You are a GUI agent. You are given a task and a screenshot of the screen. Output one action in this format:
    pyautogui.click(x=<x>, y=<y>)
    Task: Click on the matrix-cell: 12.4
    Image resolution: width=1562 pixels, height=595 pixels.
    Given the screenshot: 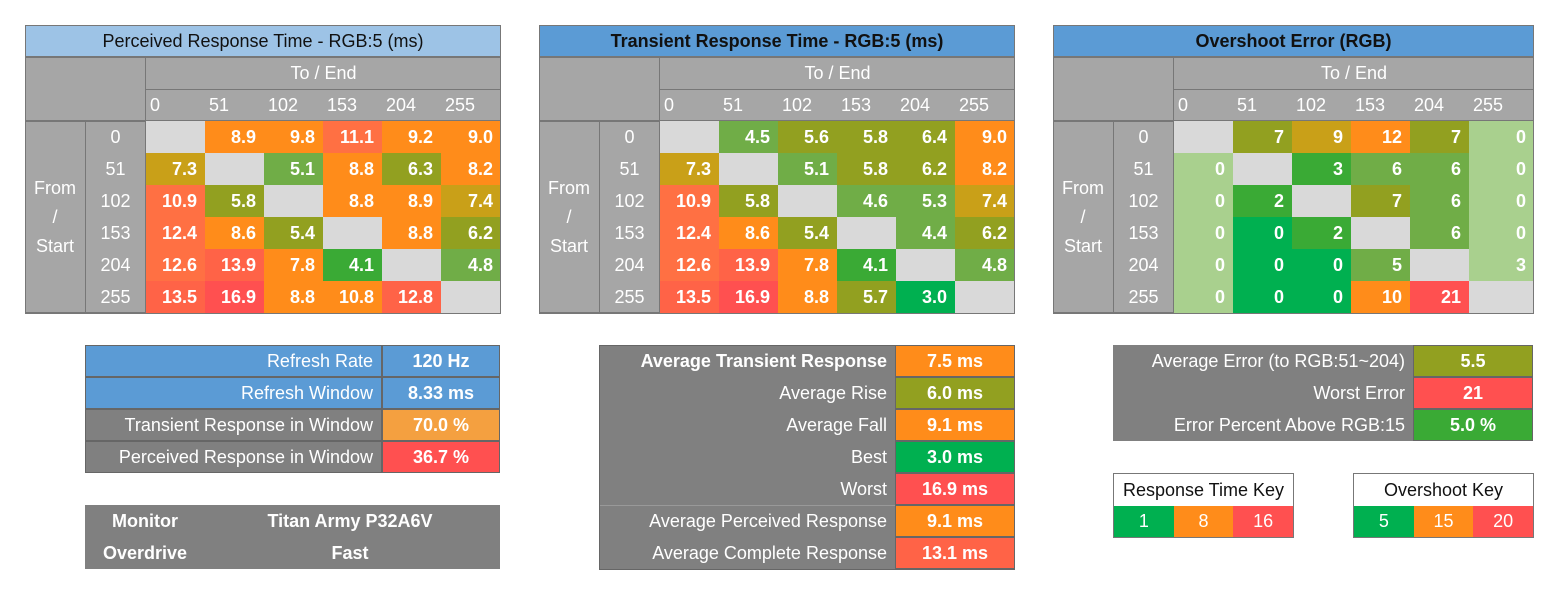 What is the action you would take?
    pyautogui.click(x=175, y=233)
    